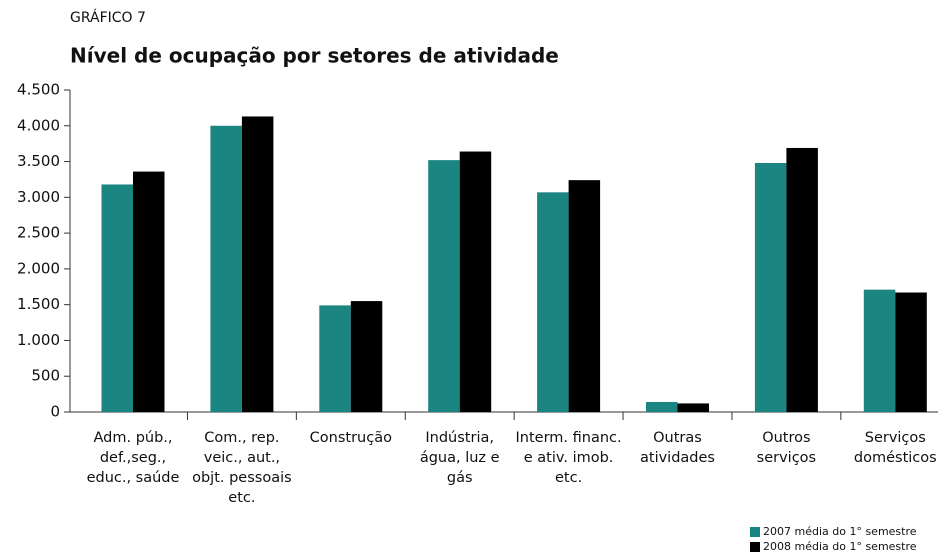  Describe the element at coordinates (786, 448) in the screenshot. I see `x-tick-label: Outros serviços` at that location.